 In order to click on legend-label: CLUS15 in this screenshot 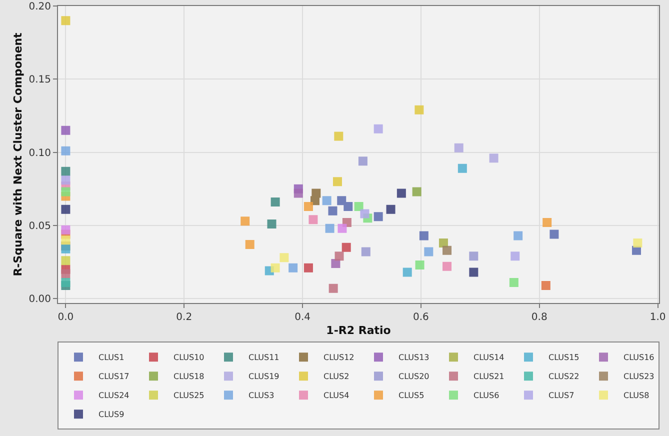, I will do `click(564, 357)`.